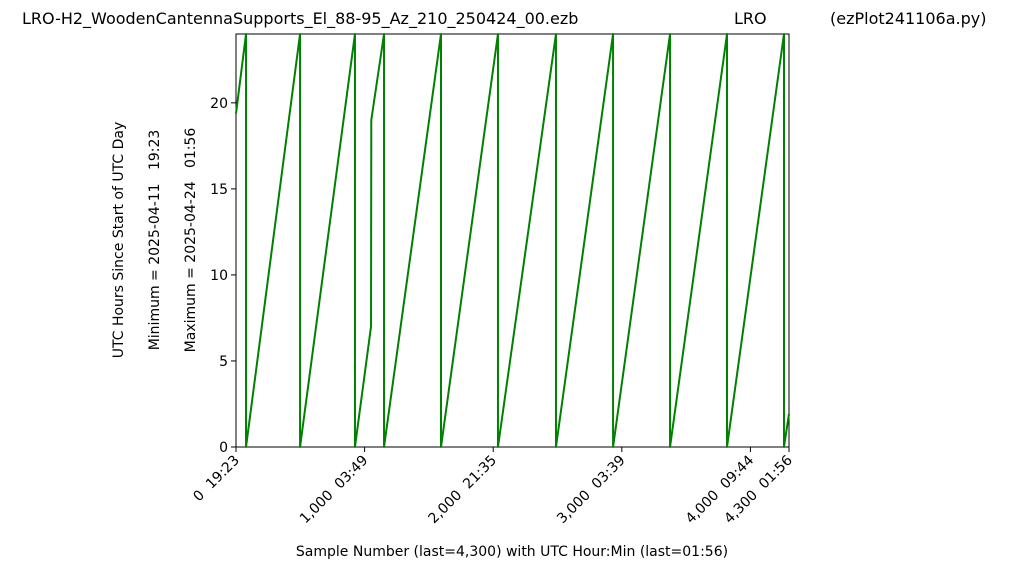 The image size is (1024, 572). What do you see at coordinates (223, 448) in the screenshot?
I see `y-tick-label: 0` at bounding box center [223, 448].